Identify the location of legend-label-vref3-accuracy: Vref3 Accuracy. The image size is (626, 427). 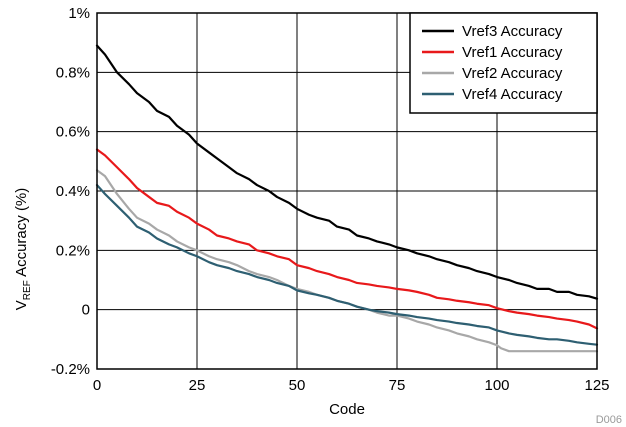
(512, 31).